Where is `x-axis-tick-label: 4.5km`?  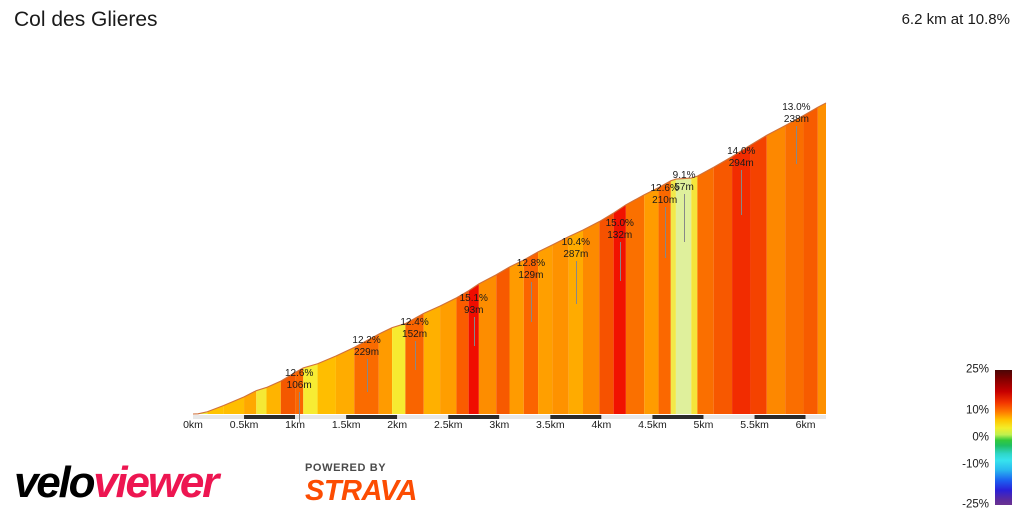
x-axis-tick-label: 4.5km is located at coordinates (652, 425).